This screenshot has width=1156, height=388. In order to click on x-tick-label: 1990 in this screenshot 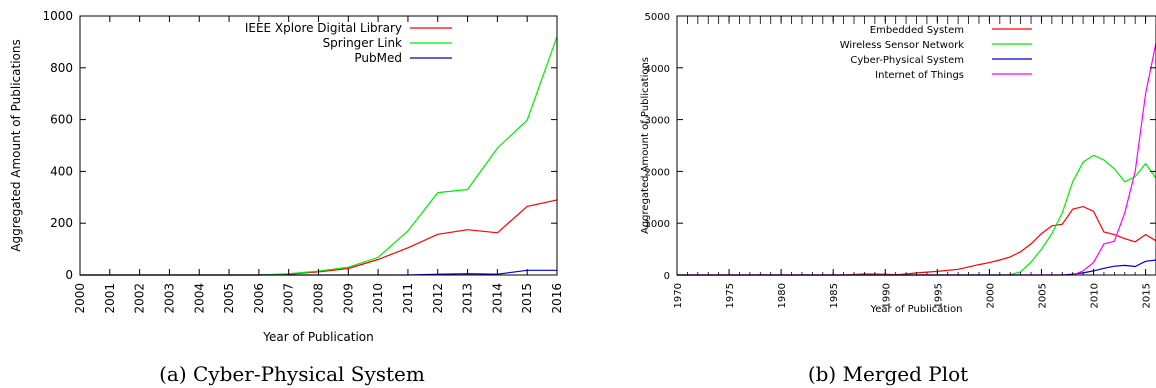, I will do `click(886, 295)`.